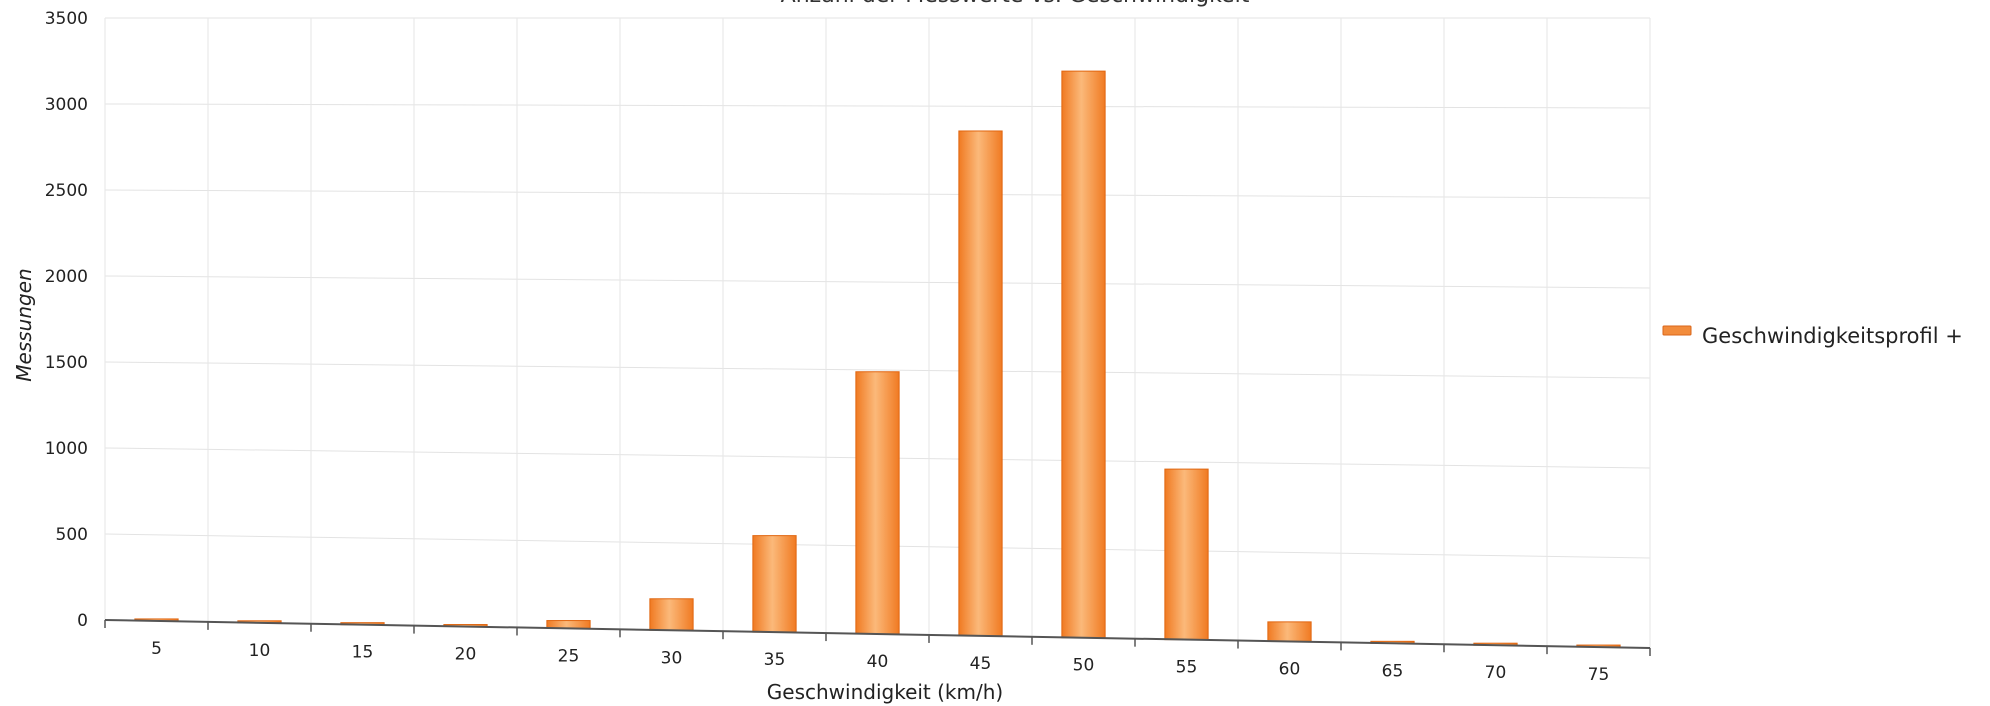  What do you see at coordinates (66, 105) in the screenshot?
I see `y-tick-label: 3000` at bounding box center [66, 105].